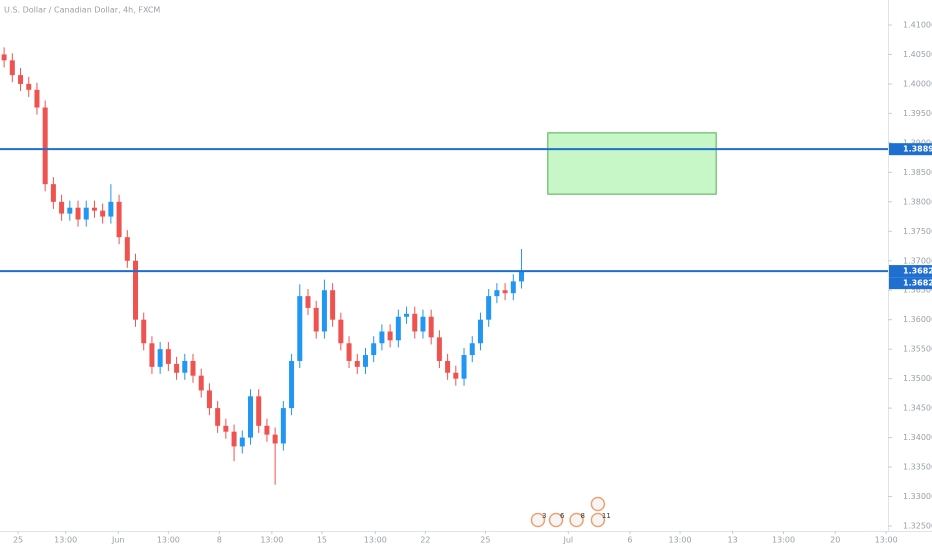 The width and height of the screenshot is (932, 554). I want to click on y-tick-label: 1.39000, so click(917, 142).